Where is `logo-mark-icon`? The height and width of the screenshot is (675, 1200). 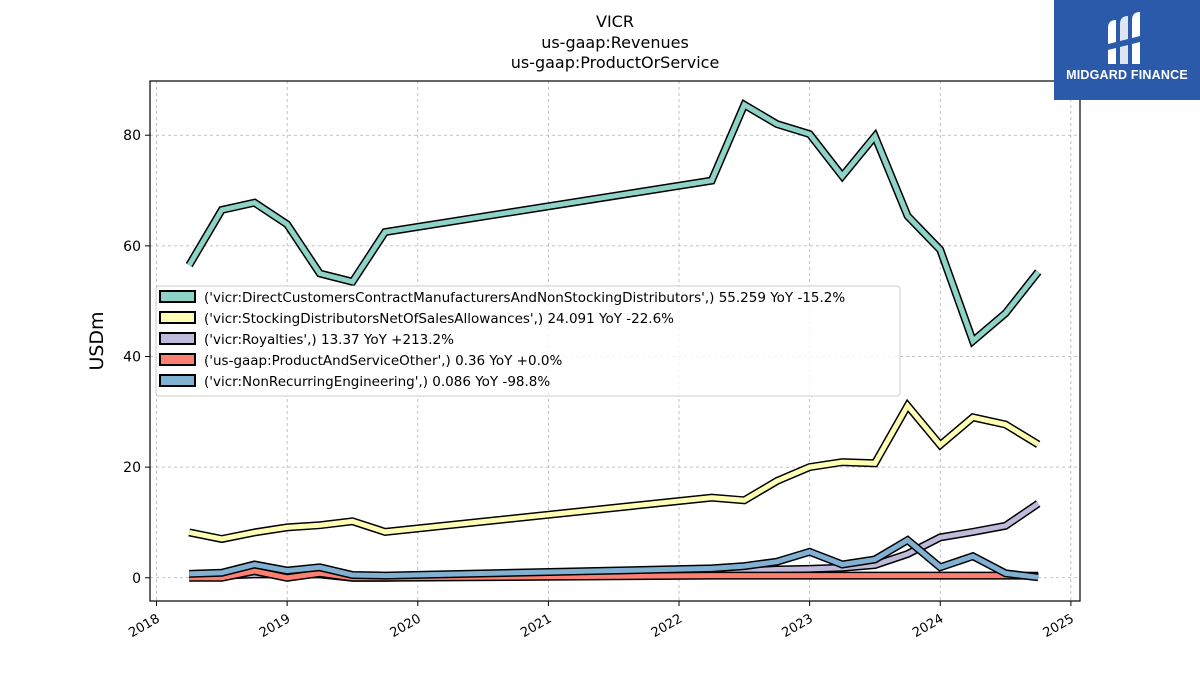
logo-mark-icon is located at coordinates (1124, 38).